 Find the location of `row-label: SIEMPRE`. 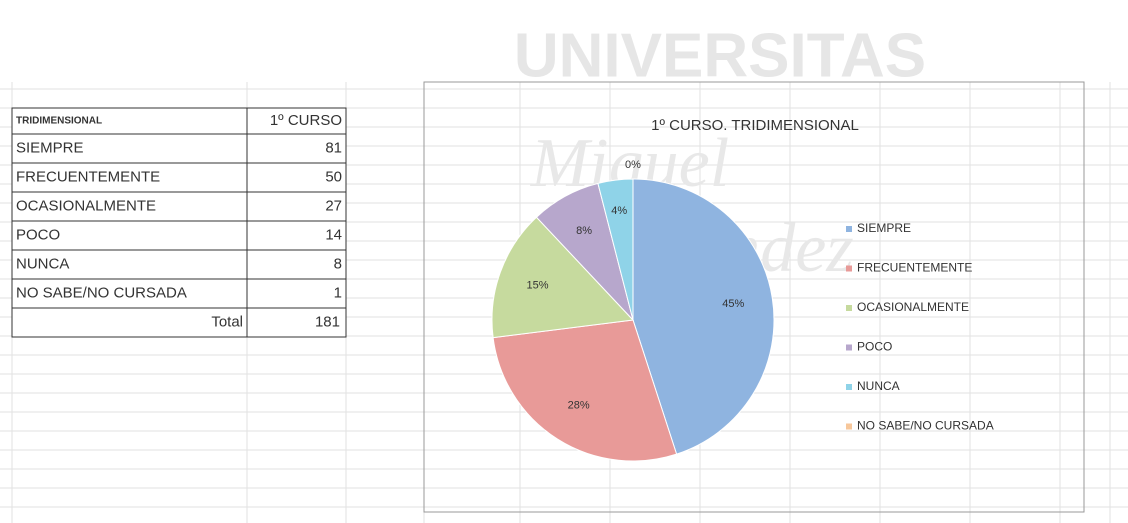

row-label: SIEMPRE is located at coordinates (50, 147).